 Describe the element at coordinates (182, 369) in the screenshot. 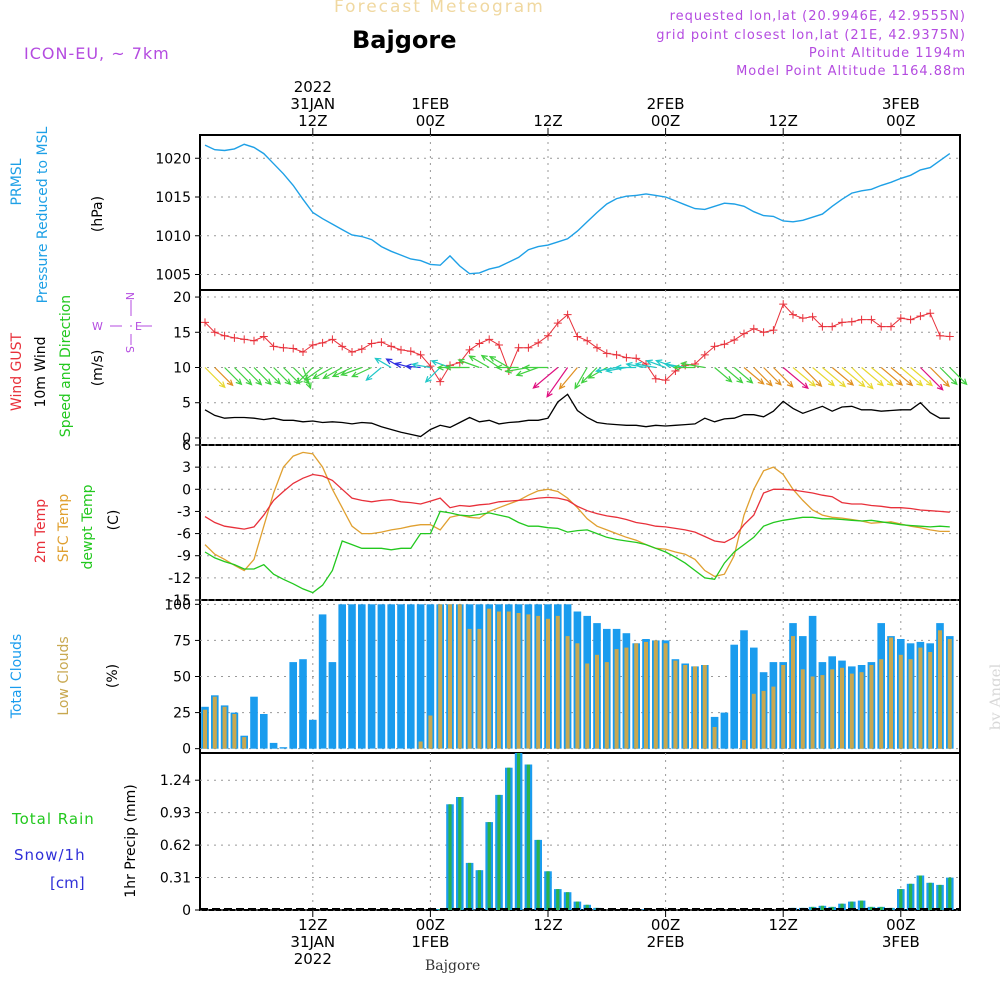

I see `y-tick-label: 10` at that location.